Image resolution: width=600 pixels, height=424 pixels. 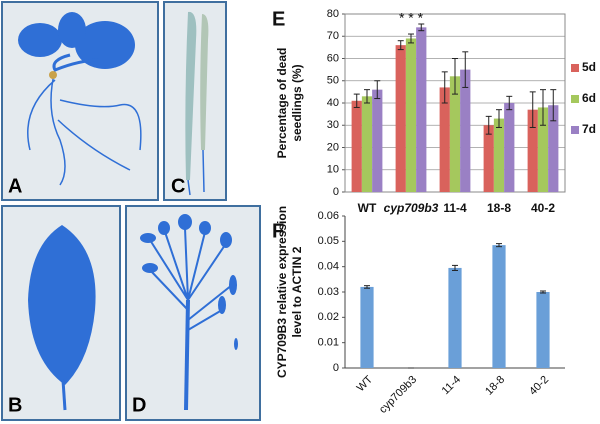 What do you see at coordinates (178, 186) in the screenshot?
I see `panel-label: C` at bounding box center [178, 186].